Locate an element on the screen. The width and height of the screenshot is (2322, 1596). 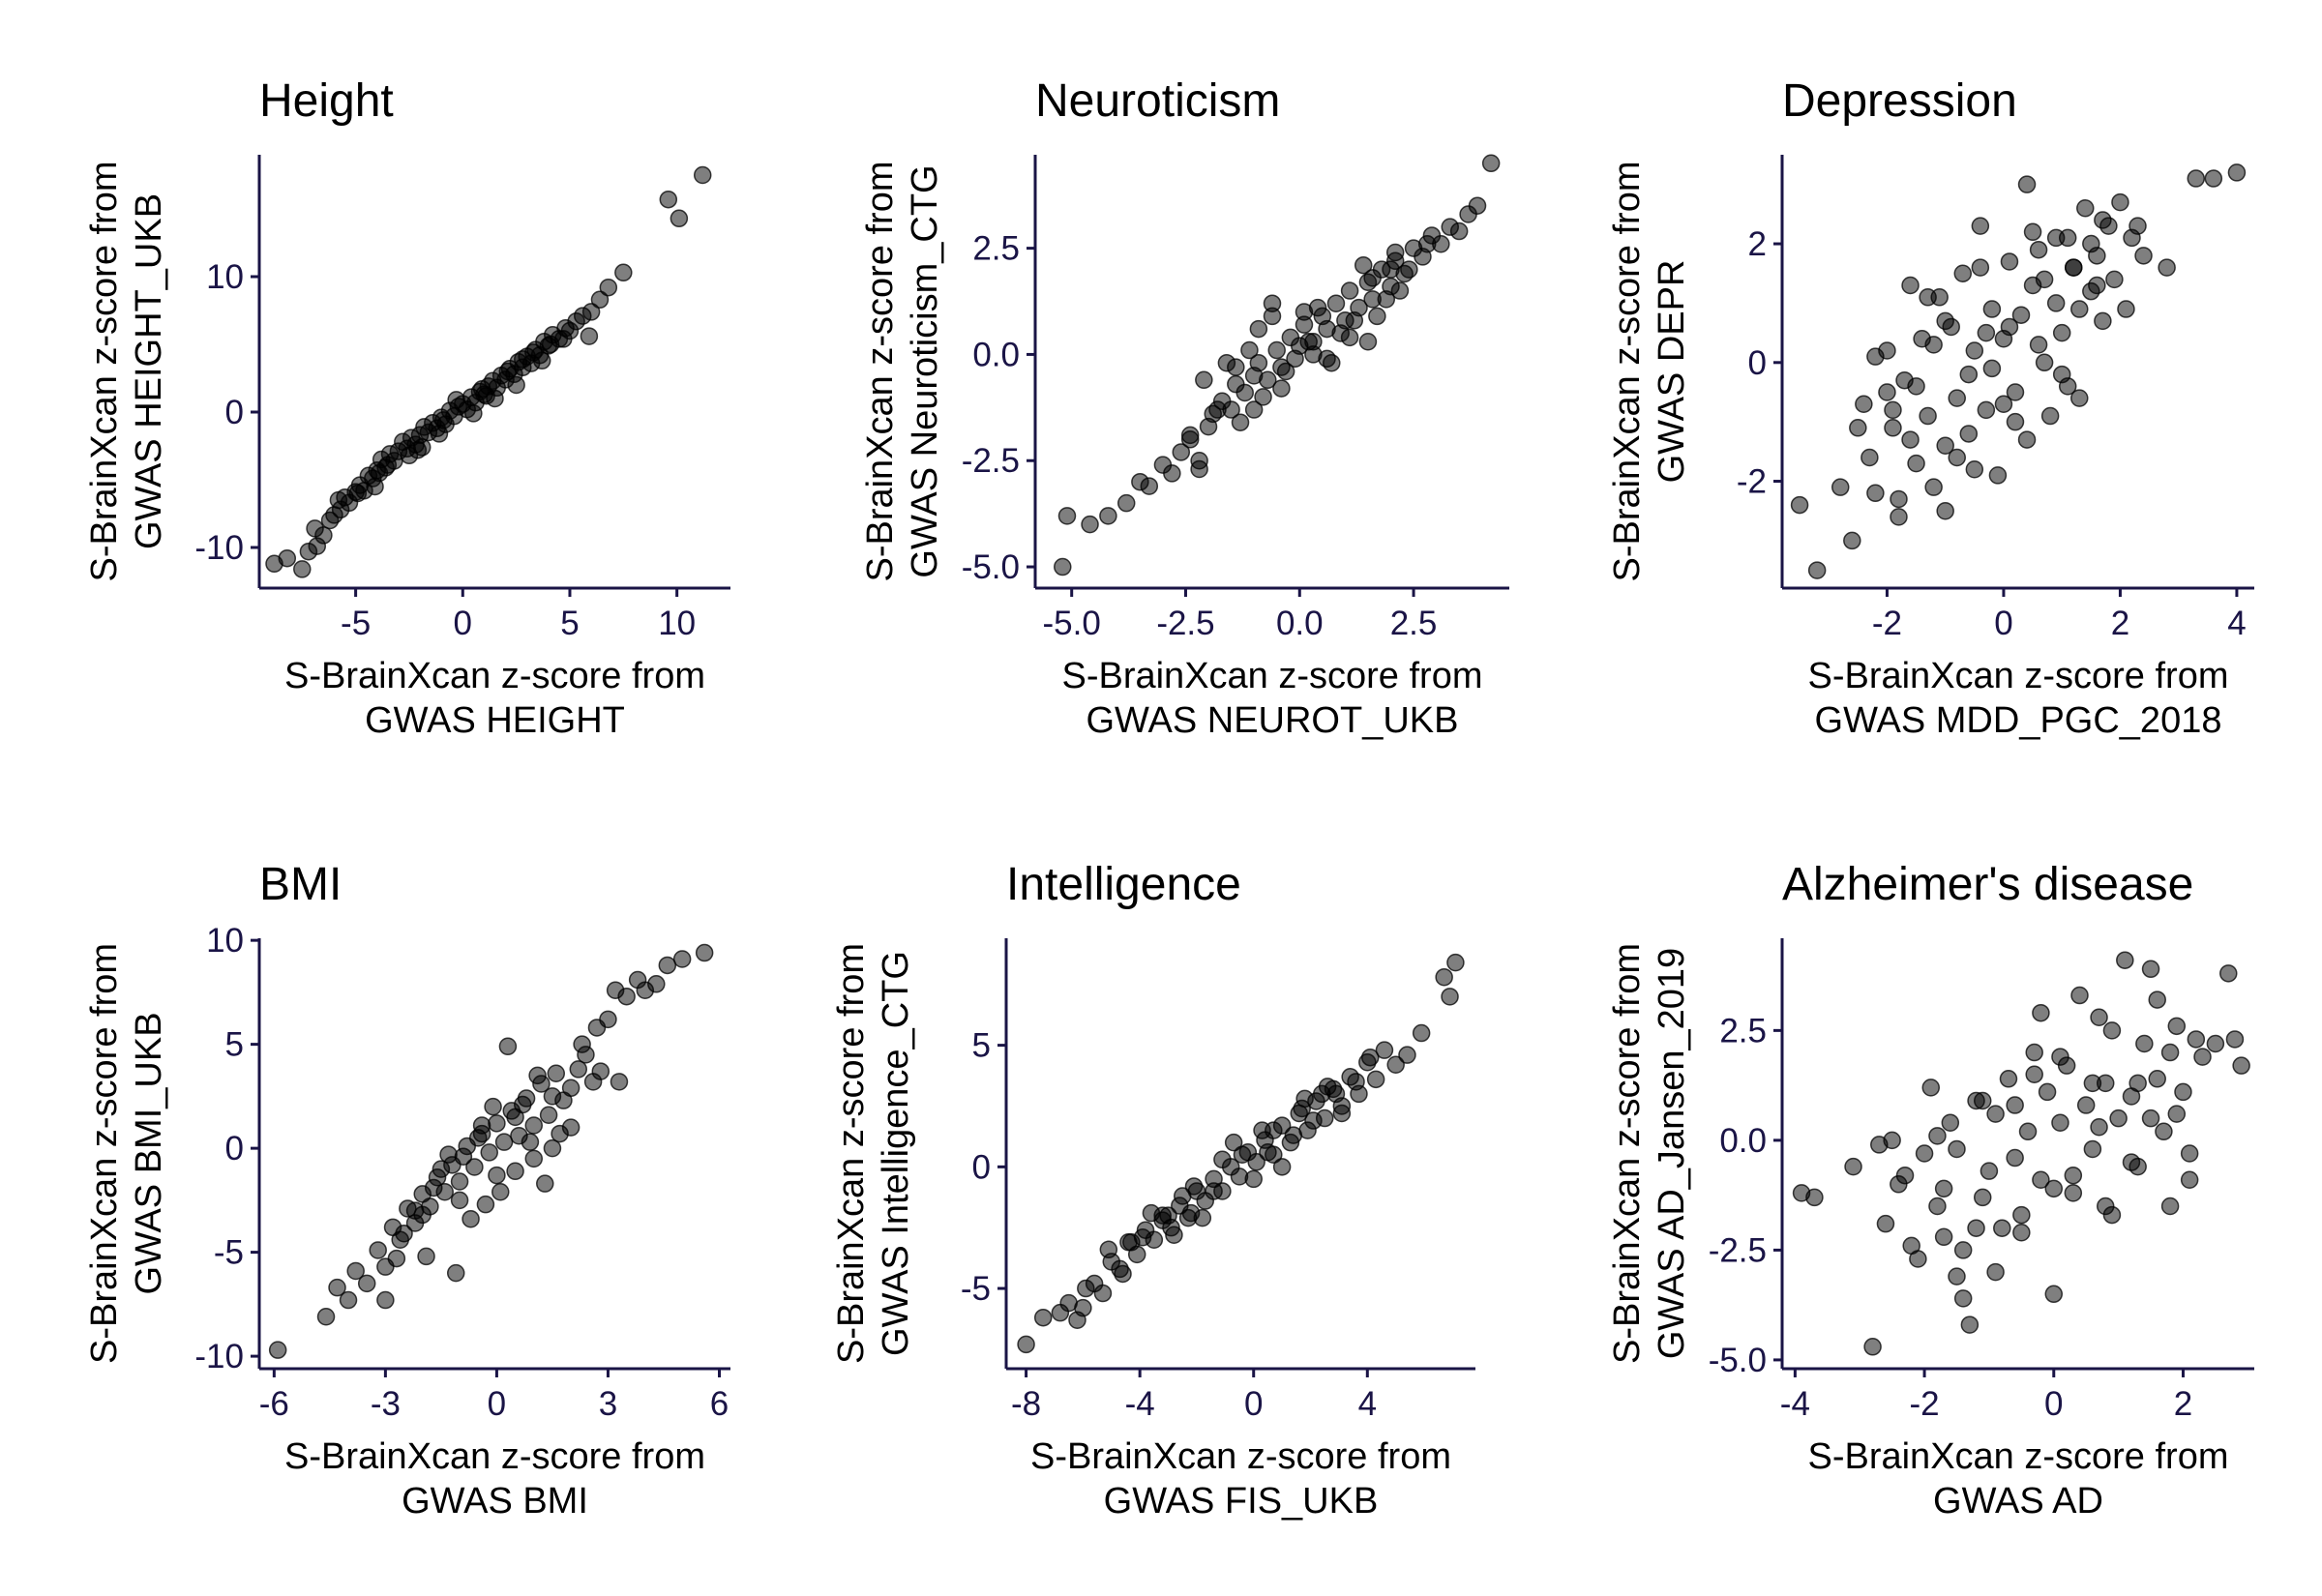
y-tick-label: 0.0 is located at coordinates (996, 354).